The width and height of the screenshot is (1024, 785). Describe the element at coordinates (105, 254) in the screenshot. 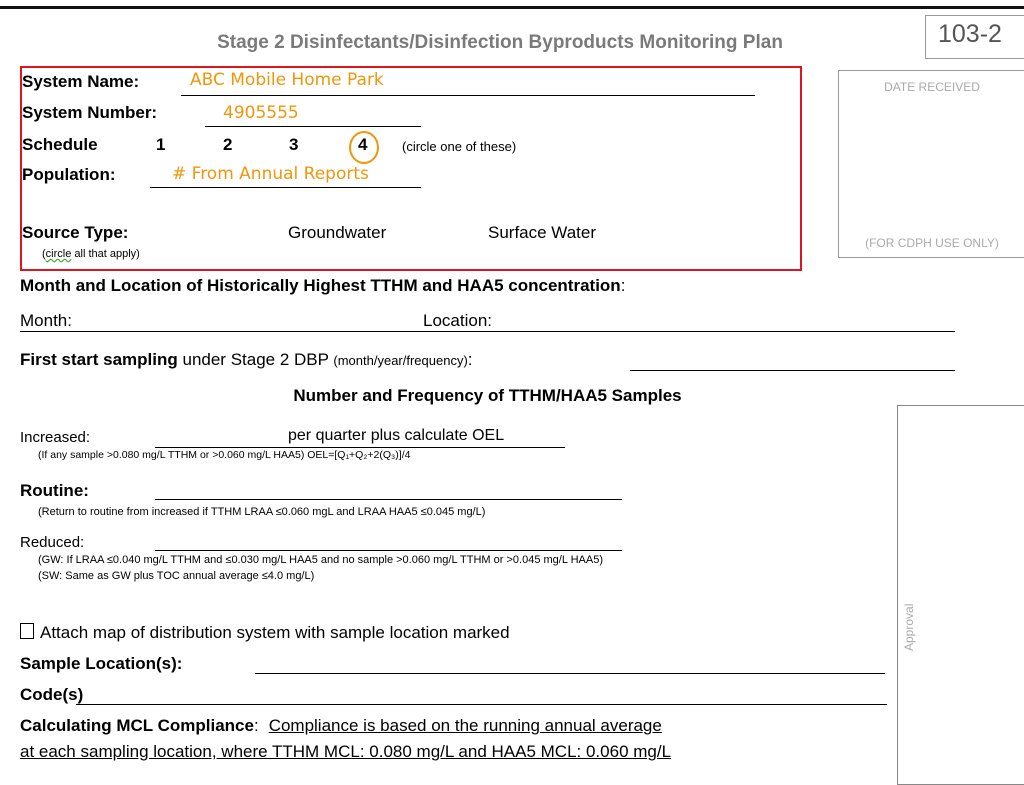

I see `source-hint-rest: all that apply)` at that location.